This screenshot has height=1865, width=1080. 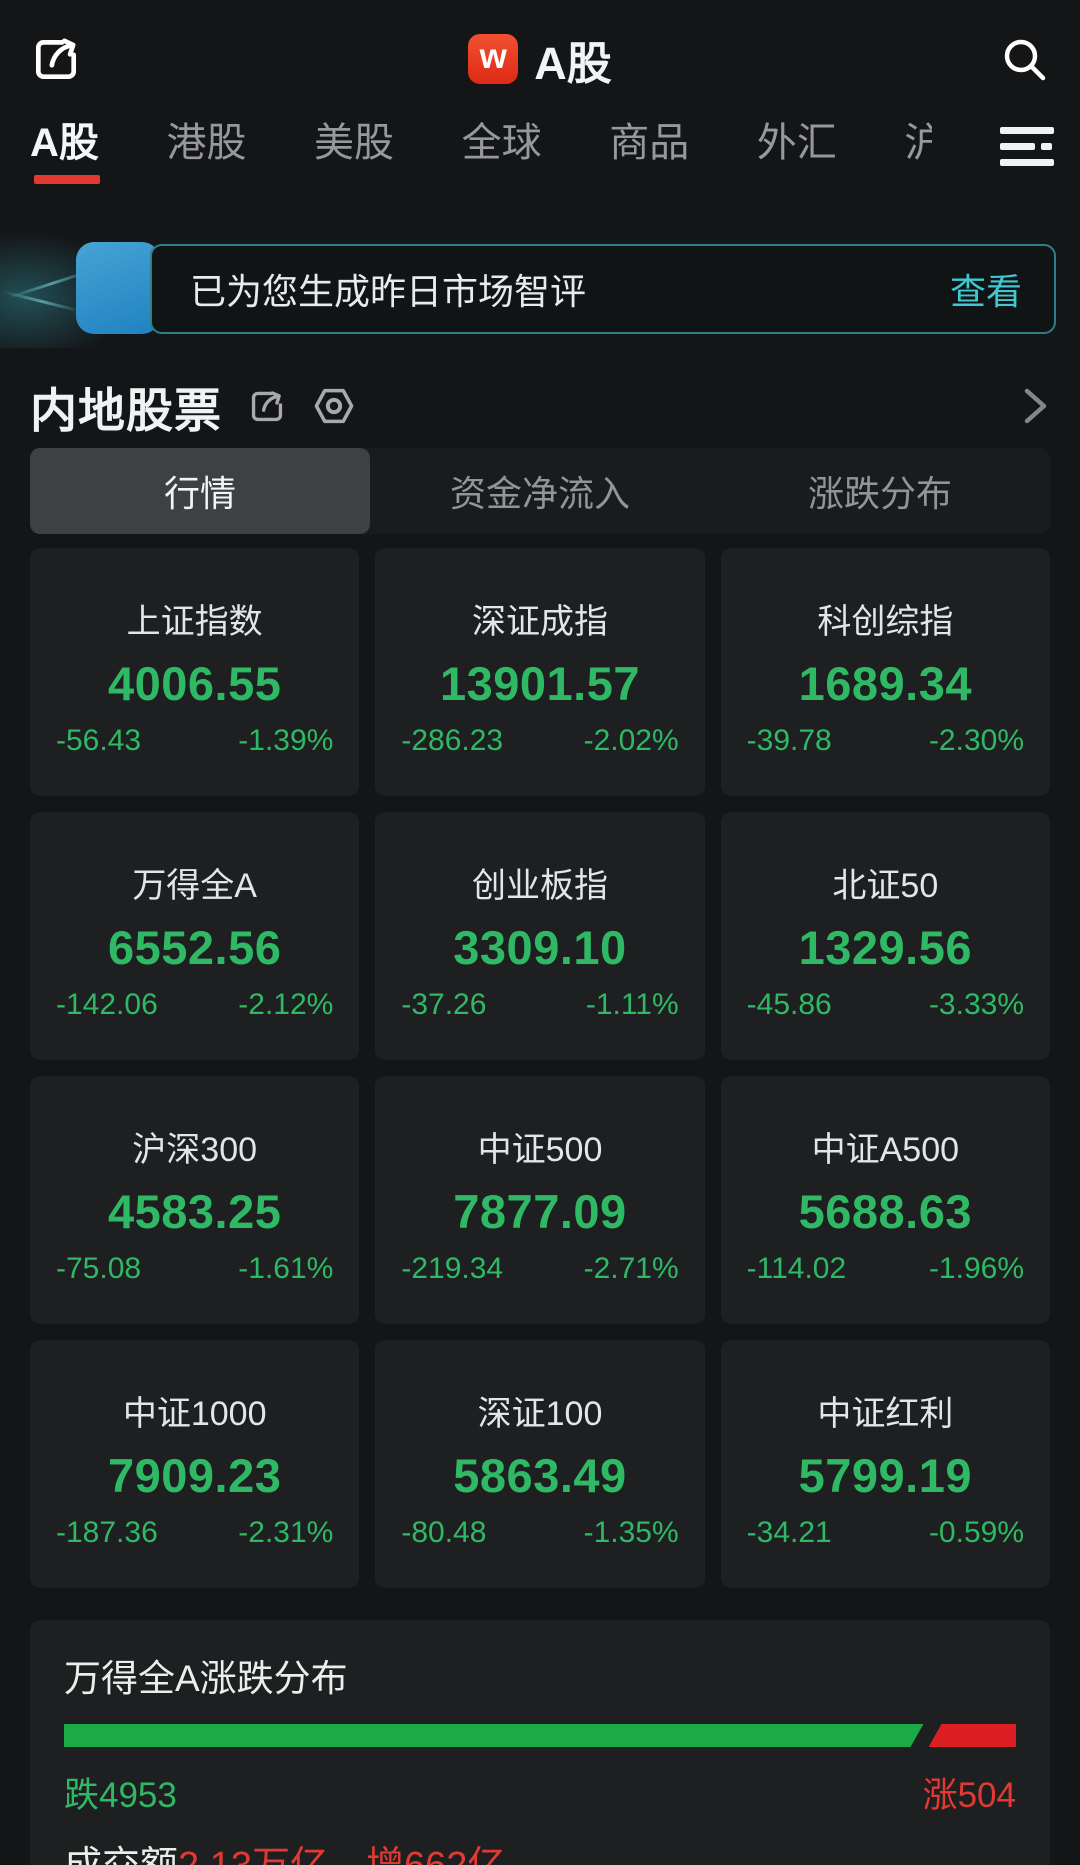 What do you see at coordinates (65, 147) in the screenshot?
I see `tab-a-shares: A股` at bounding box center [65, 147].